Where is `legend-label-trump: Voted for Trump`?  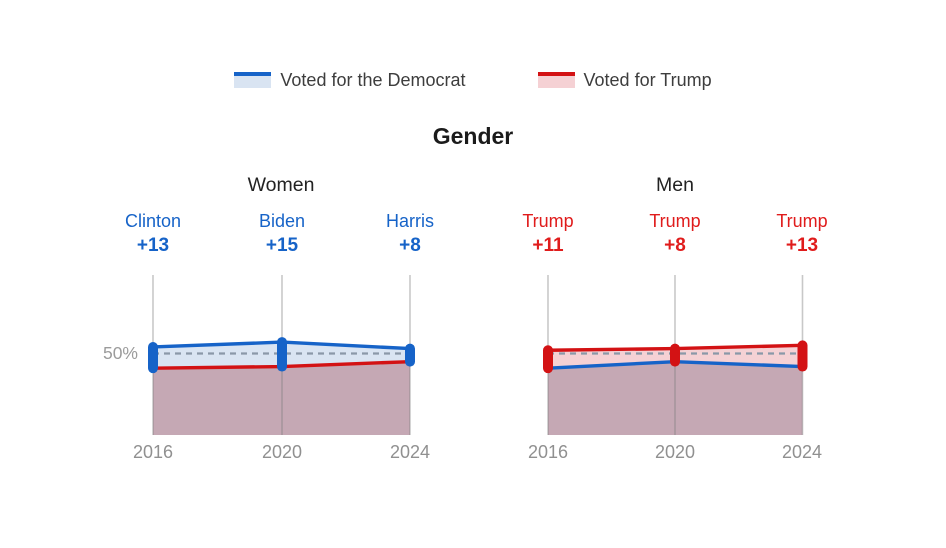
legend-label-trump: Voted for Trump is located at coordinates (647, 80).